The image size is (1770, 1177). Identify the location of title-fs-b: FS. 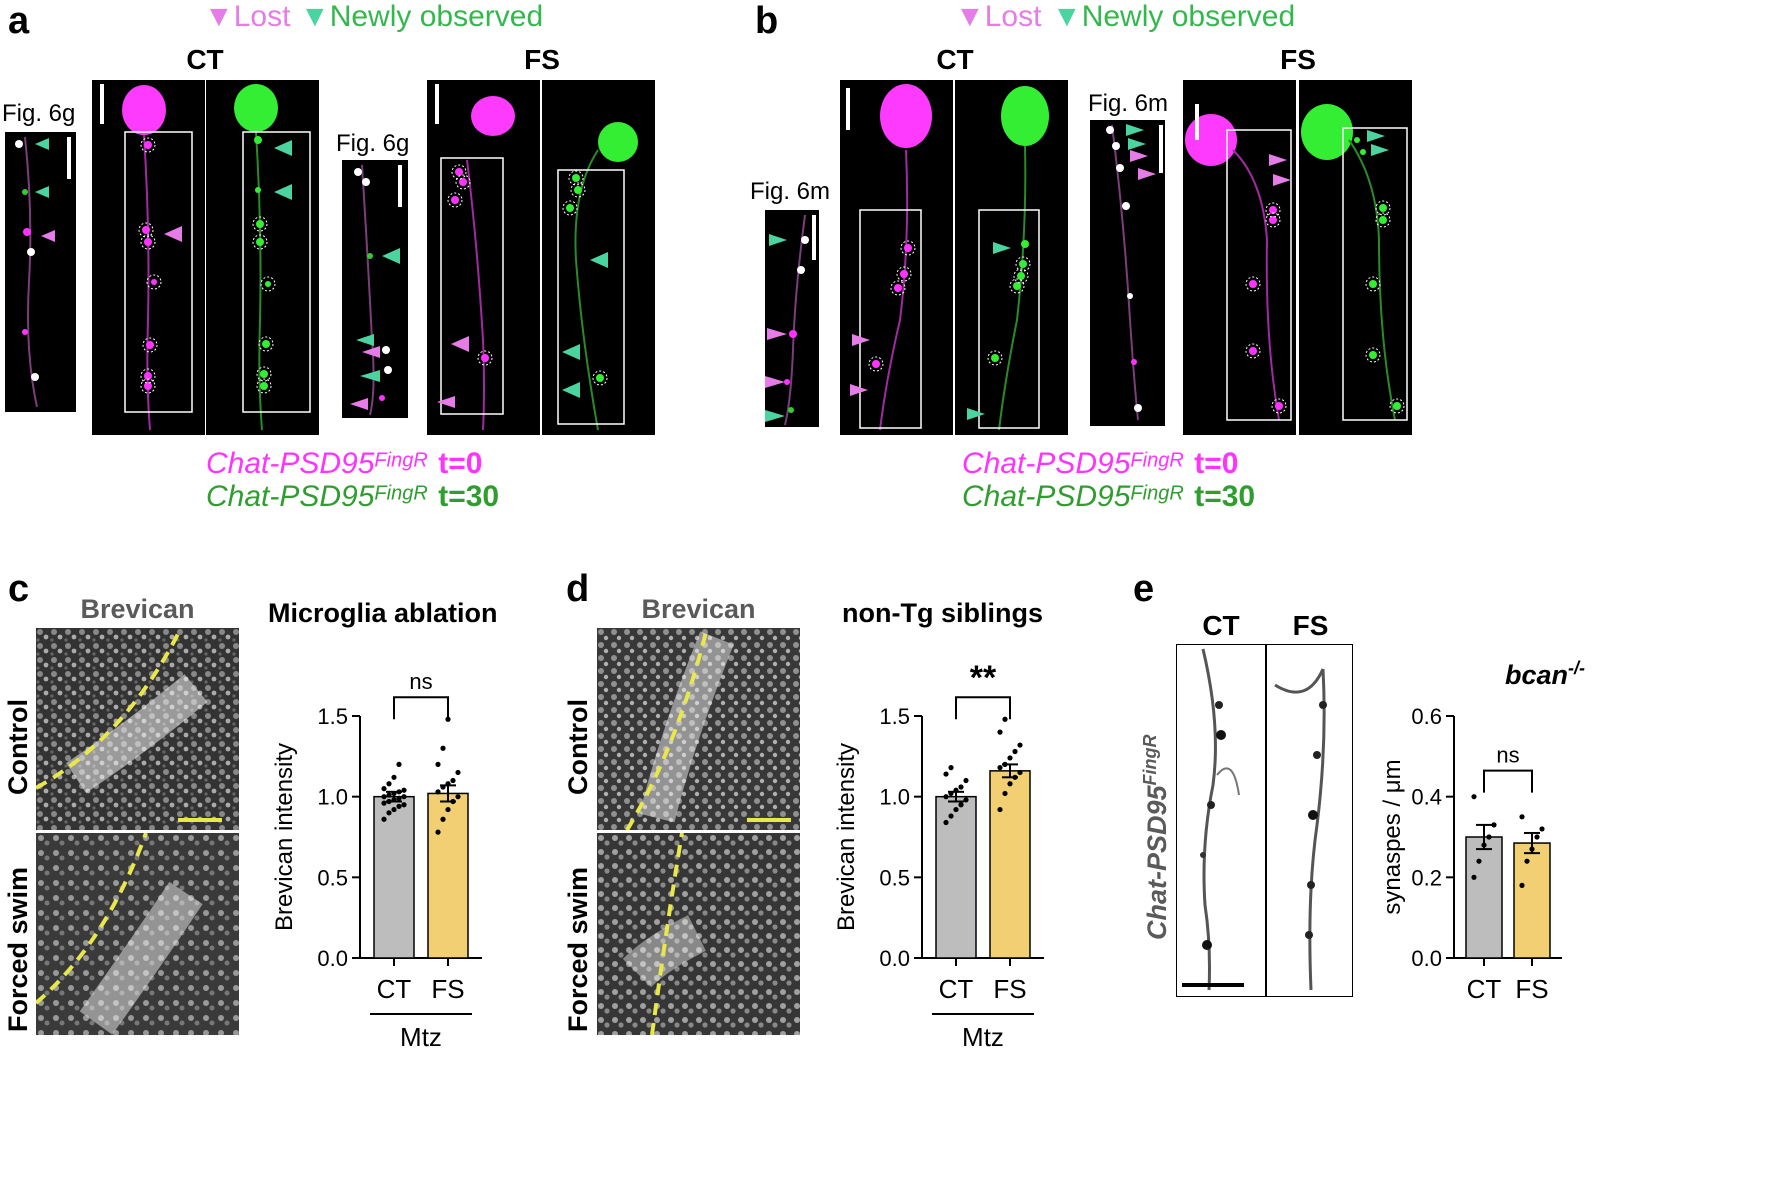
(1298, 59).